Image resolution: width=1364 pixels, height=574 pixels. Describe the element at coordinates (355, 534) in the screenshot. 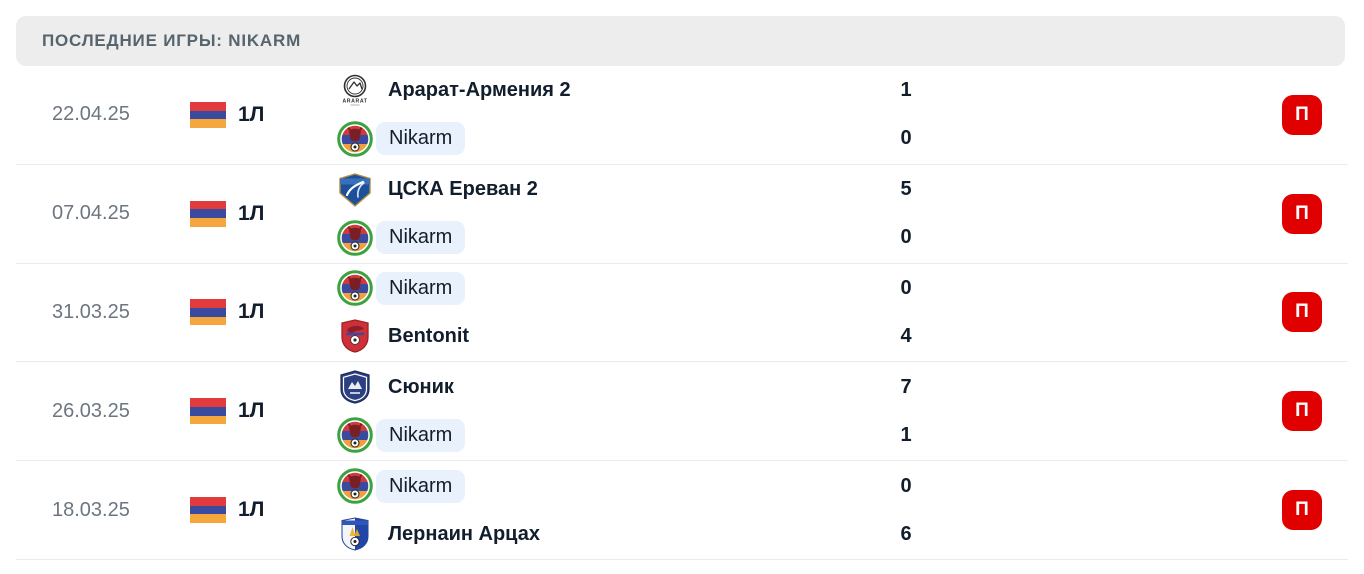

I see `lernain-artsakh-logo-icon` at that location.